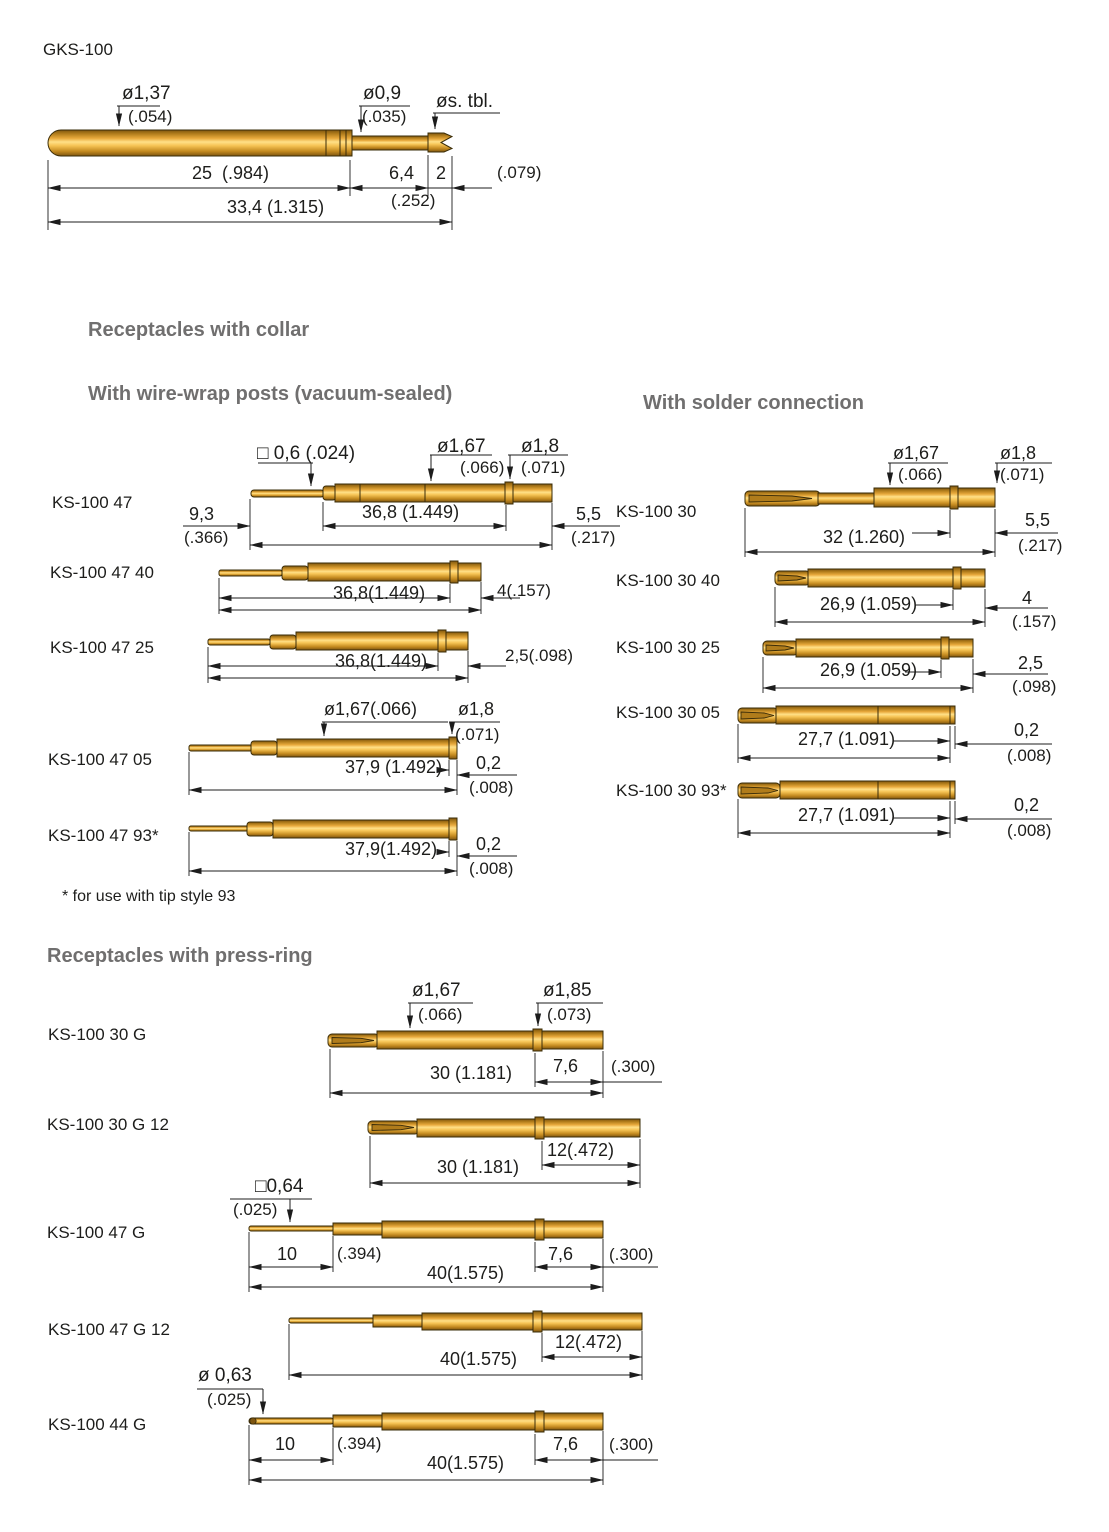  I want to click on gks-dia2-inch: (.035), so click(384, 116).